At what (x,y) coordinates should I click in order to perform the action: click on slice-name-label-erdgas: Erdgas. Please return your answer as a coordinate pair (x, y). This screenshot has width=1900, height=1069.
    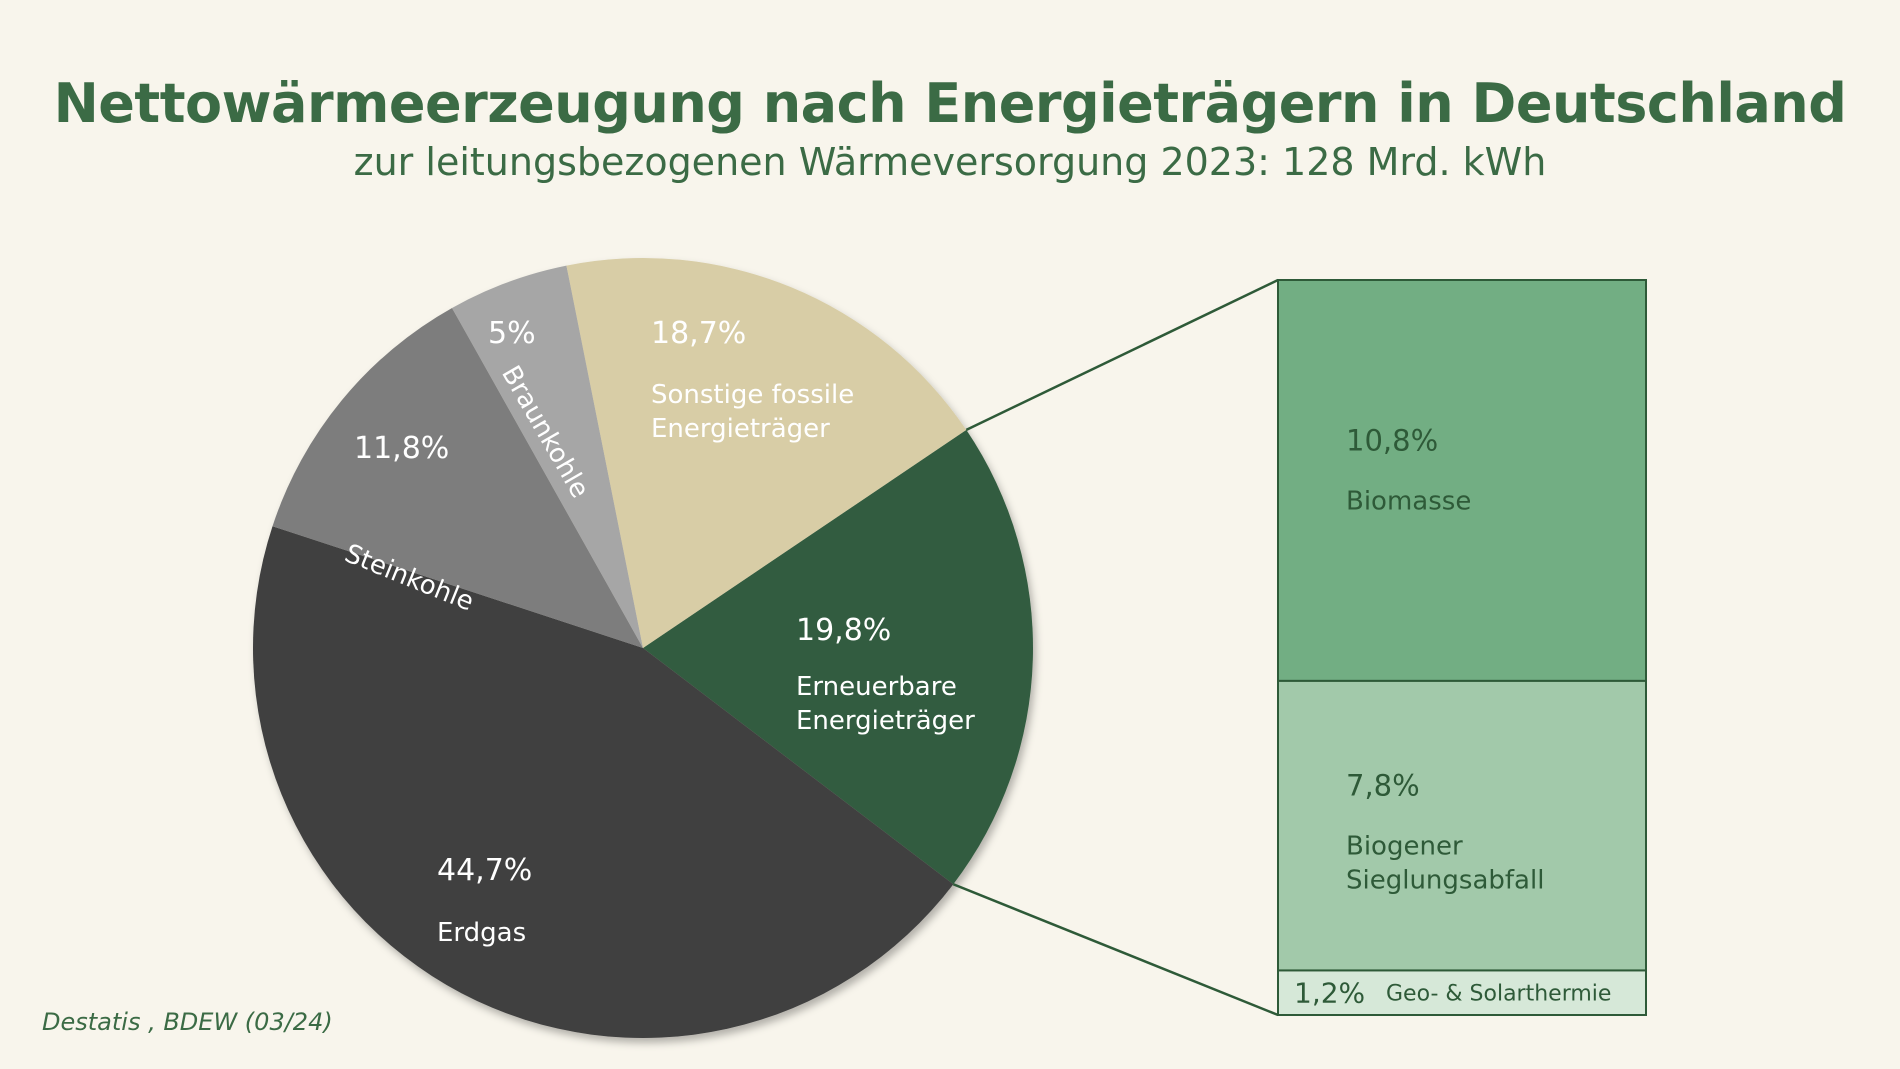
    Looking at the image, I should click on (481, 933).